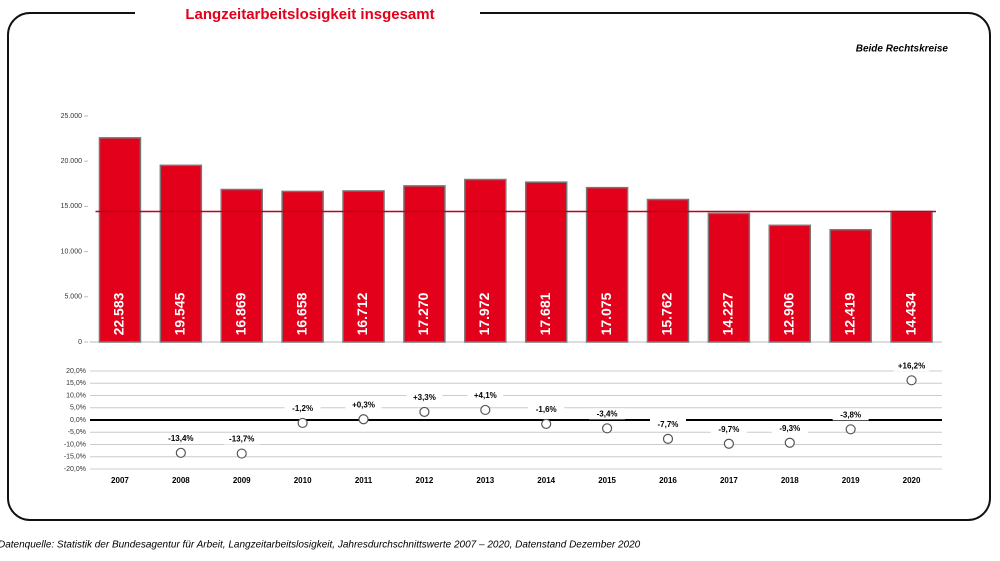 The height and width of the screenshot is (561, 1000). Describe the element at coordinates (180, 313) in the screenshot. I see `value-label: 19.545` at that location.